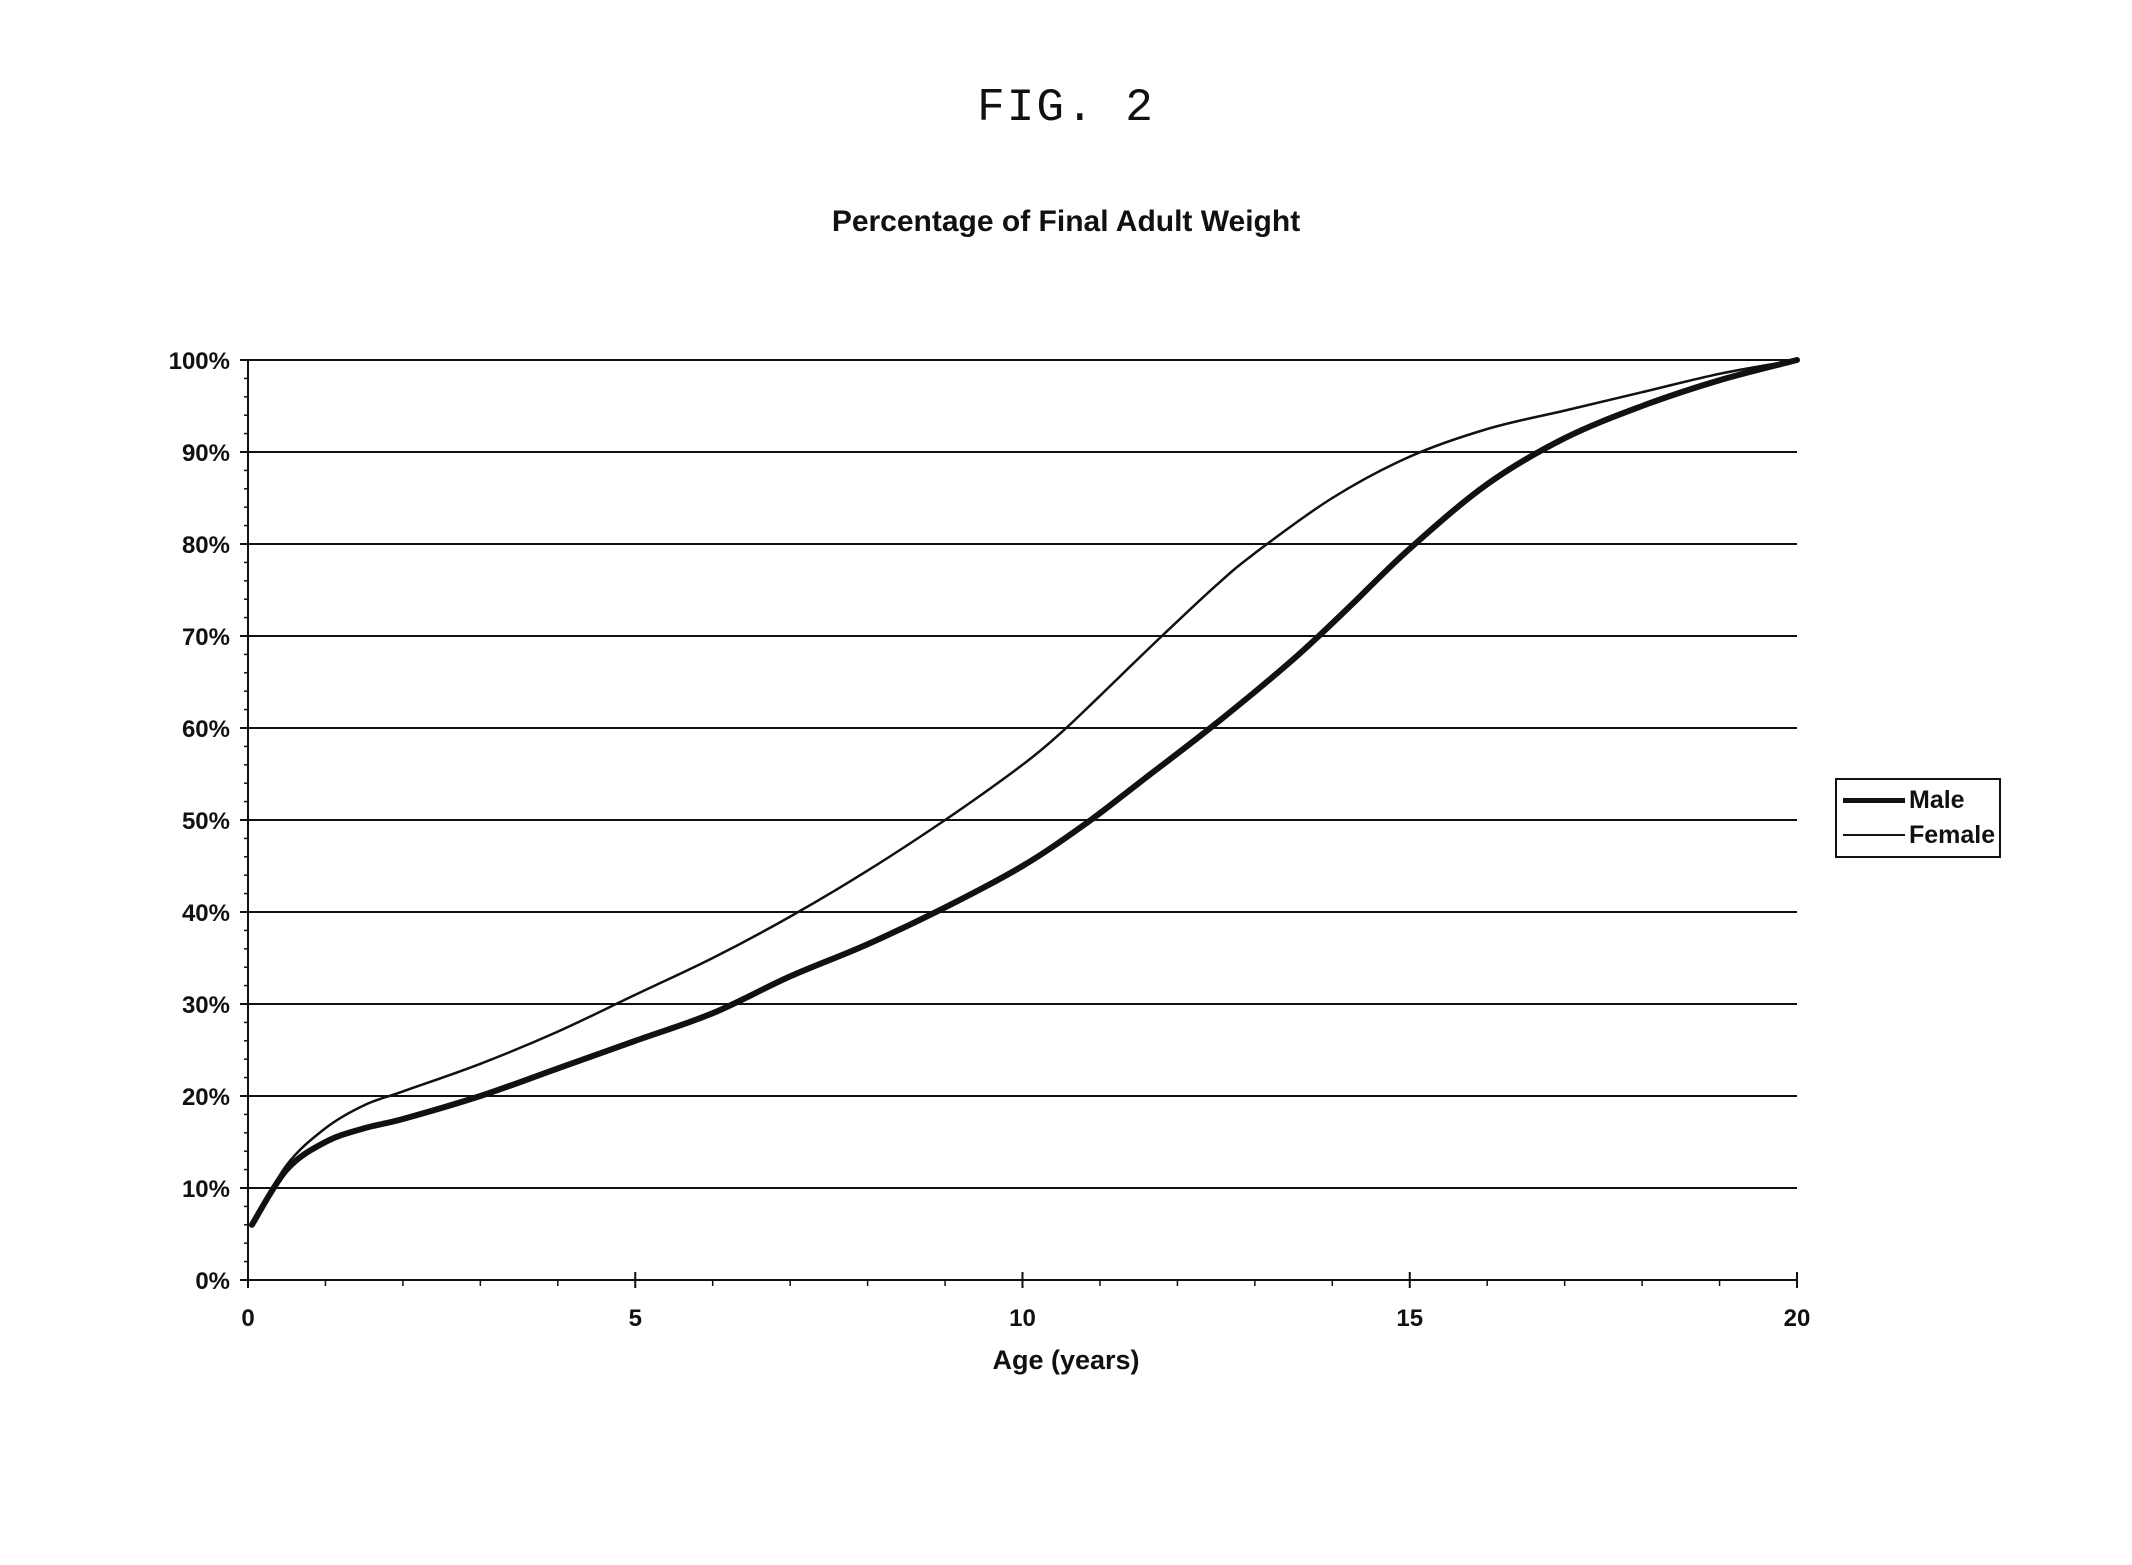 The image size is (2132, 1565). I want to click on y-tick-label-5: 50%, so click(206, 821).